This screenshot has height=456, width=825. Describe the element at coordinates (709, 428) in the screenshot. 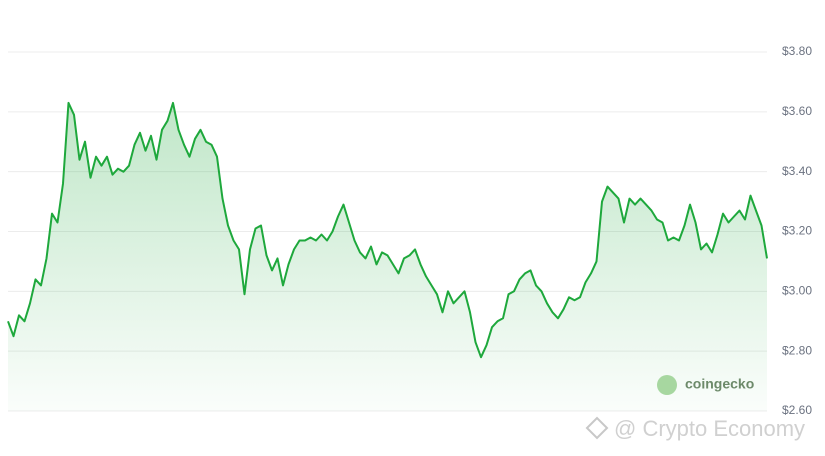

I see `watermark: @ Crypto Economy` at that location.